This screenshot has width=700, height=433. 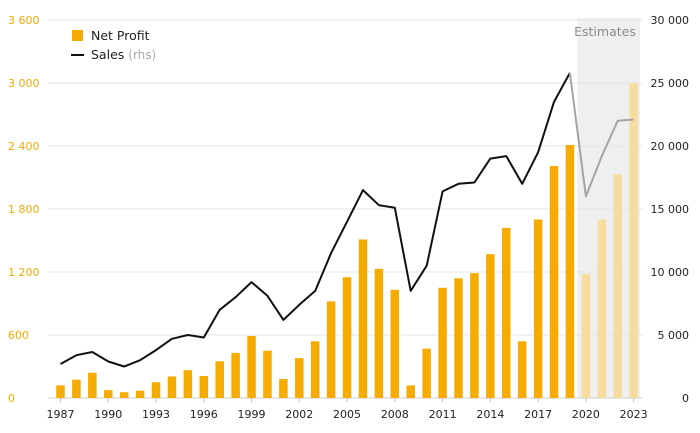 I want to click on left-axis-tick-label: 2 400, so click(x=24, y=146).